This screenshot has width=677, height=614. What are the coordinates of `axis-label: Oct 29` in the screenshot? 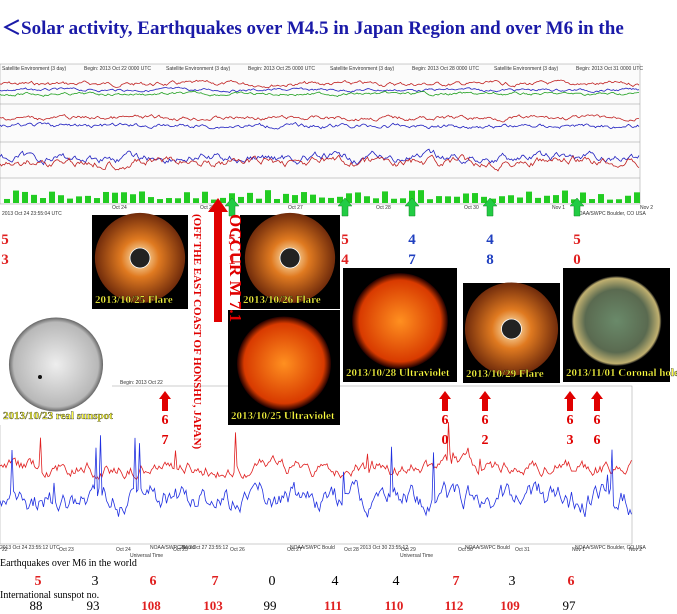 It's located at (408, 550).